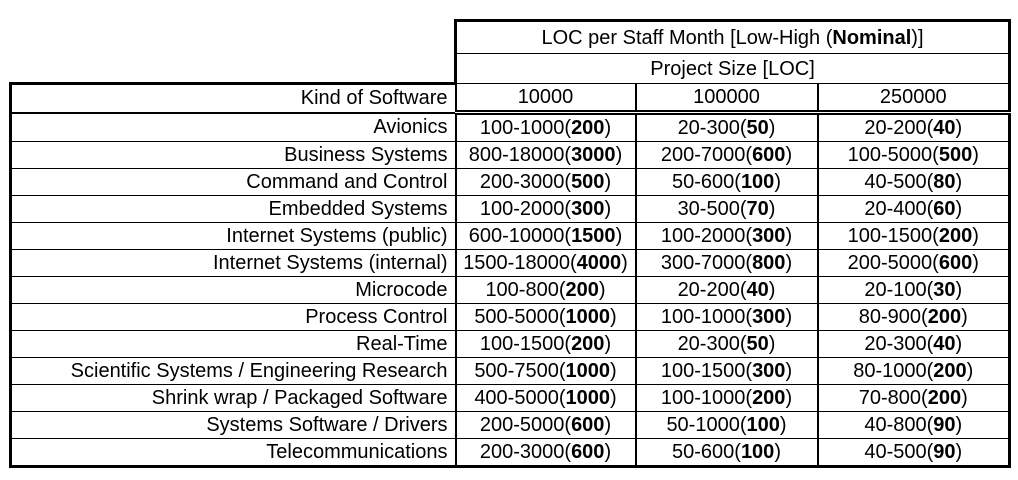 The height and width of the screenshot is (480, 1018). I want to click on loc-range-cell: 100-1500(200), so click(914, 236).